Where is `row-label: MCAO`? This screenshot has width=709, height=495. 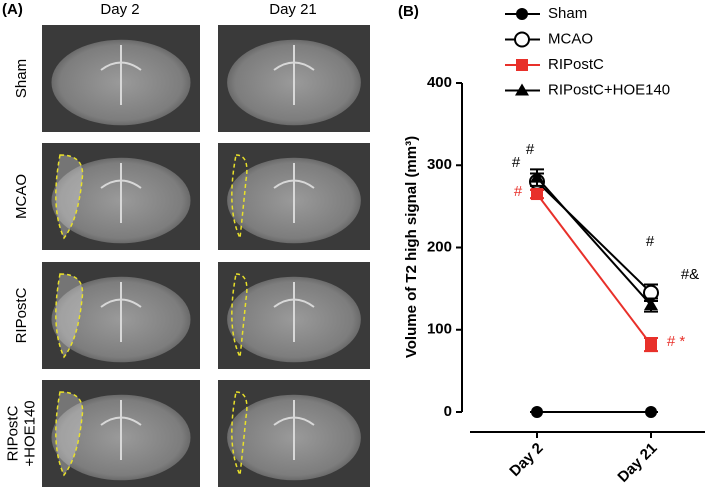
row-label: MCAO is located at coordinates (21, 196).